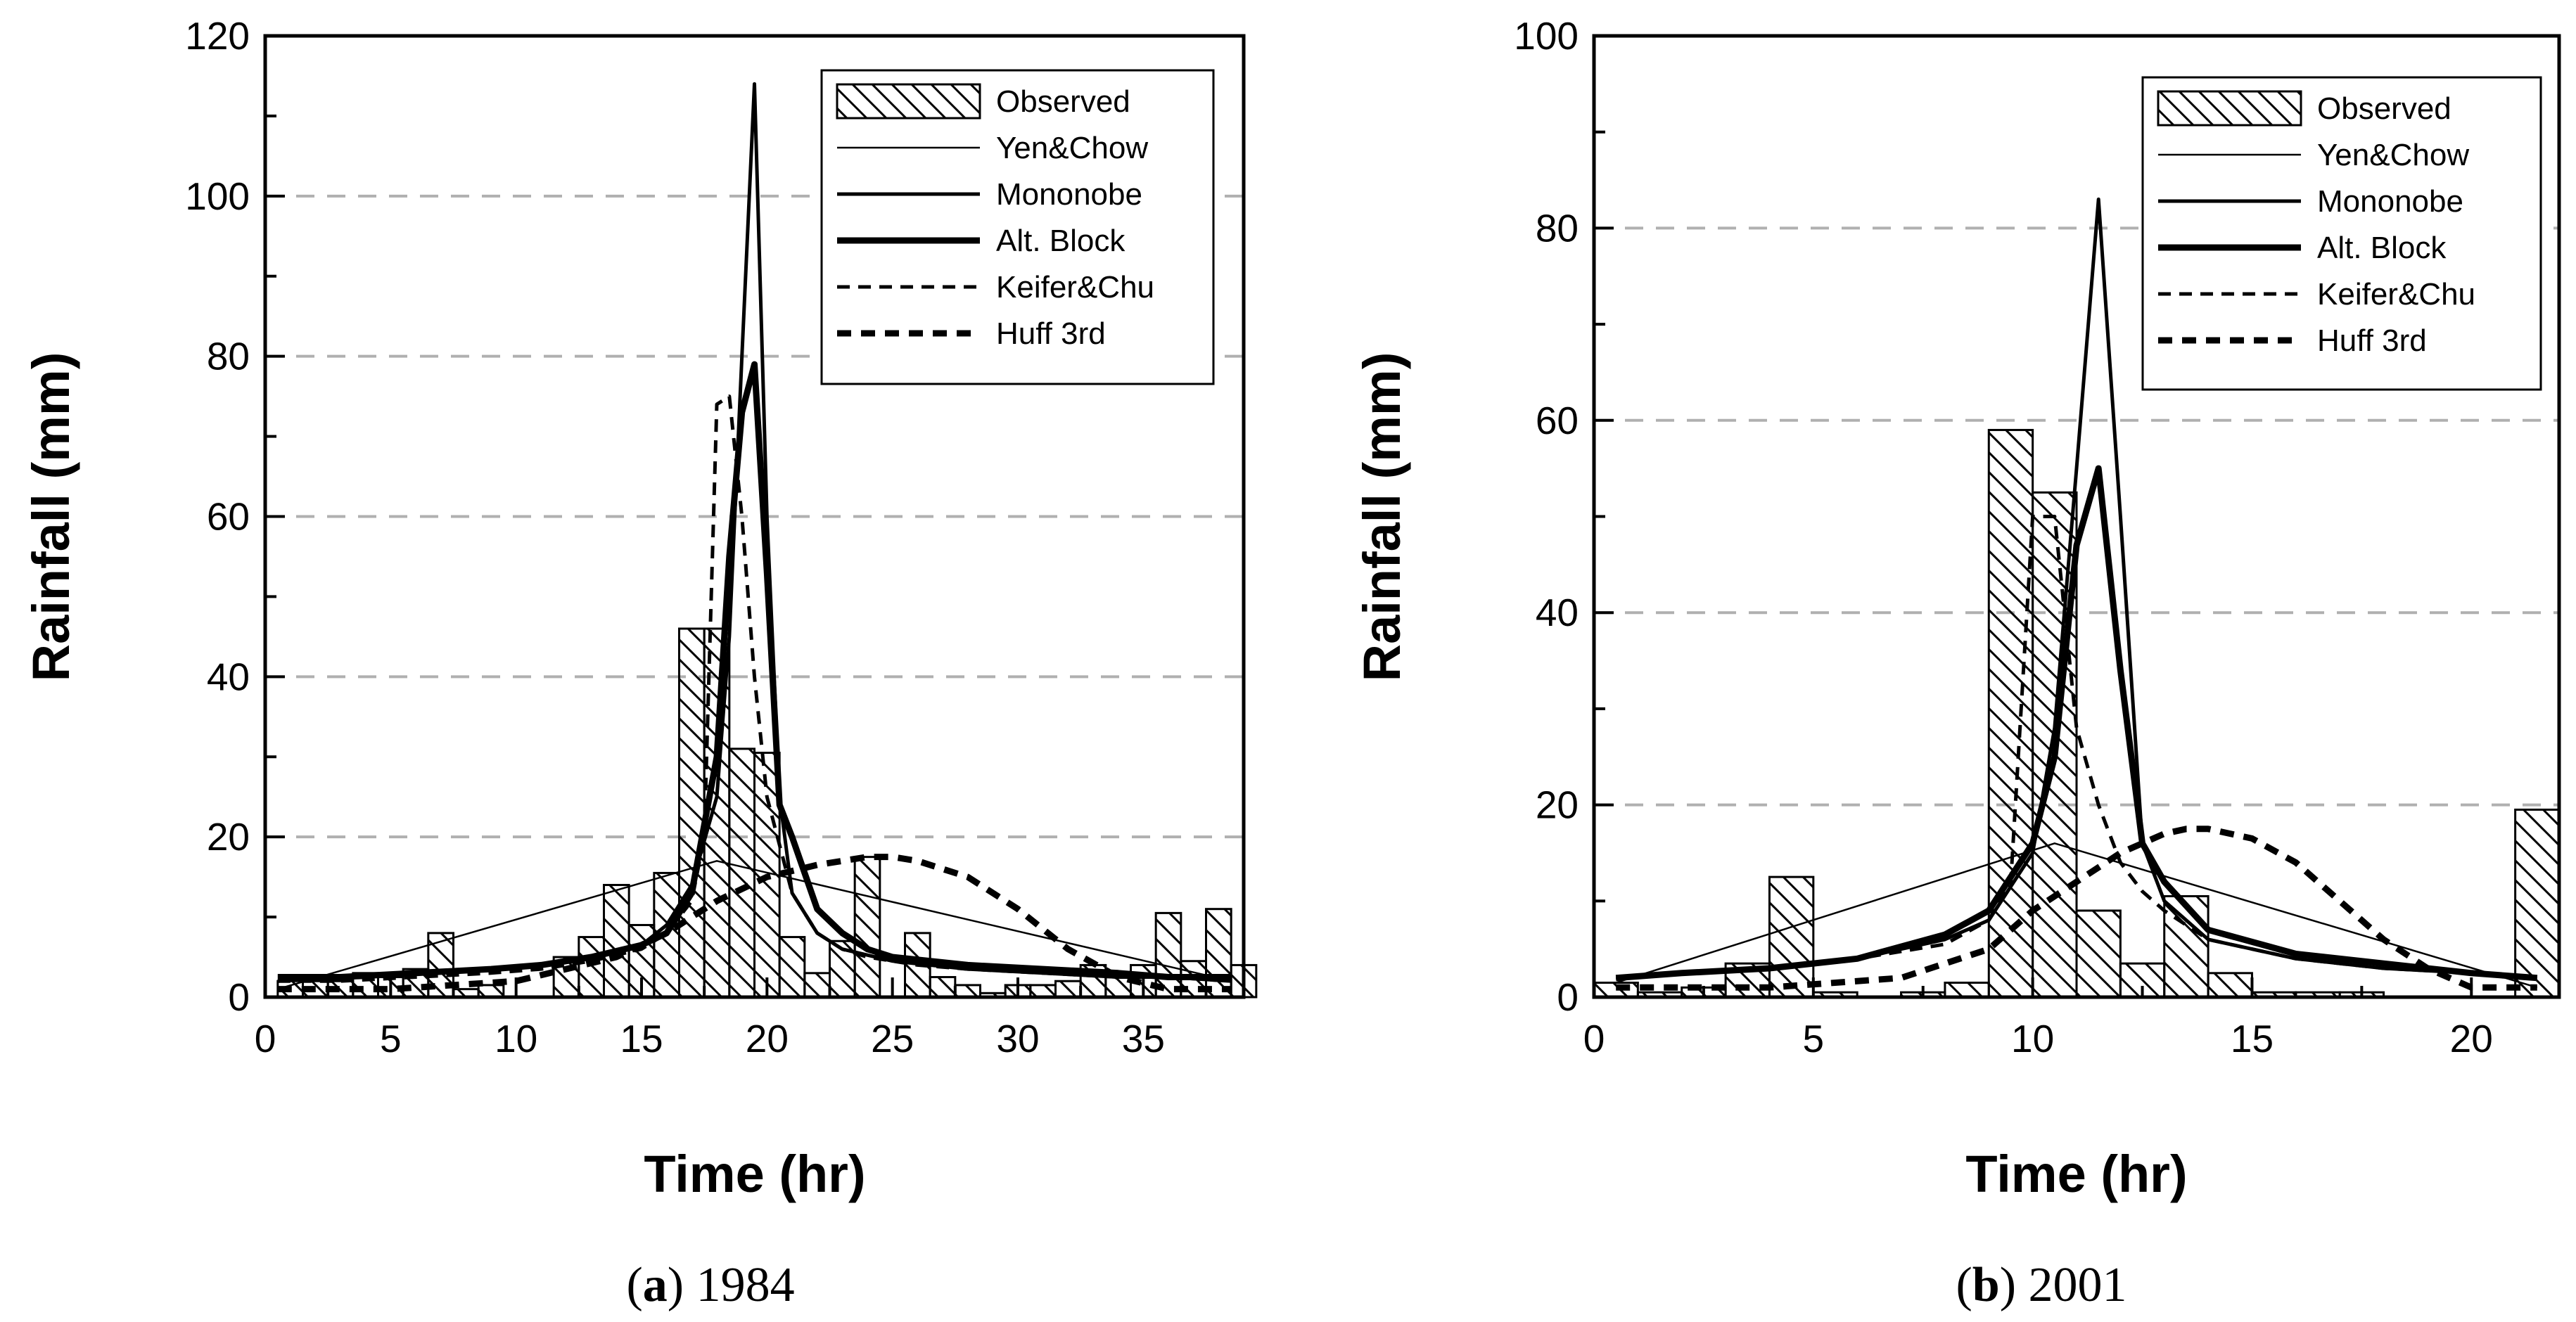  I want to click on panel-a-ylabel: Rainfall (mm), so click(51, 517).